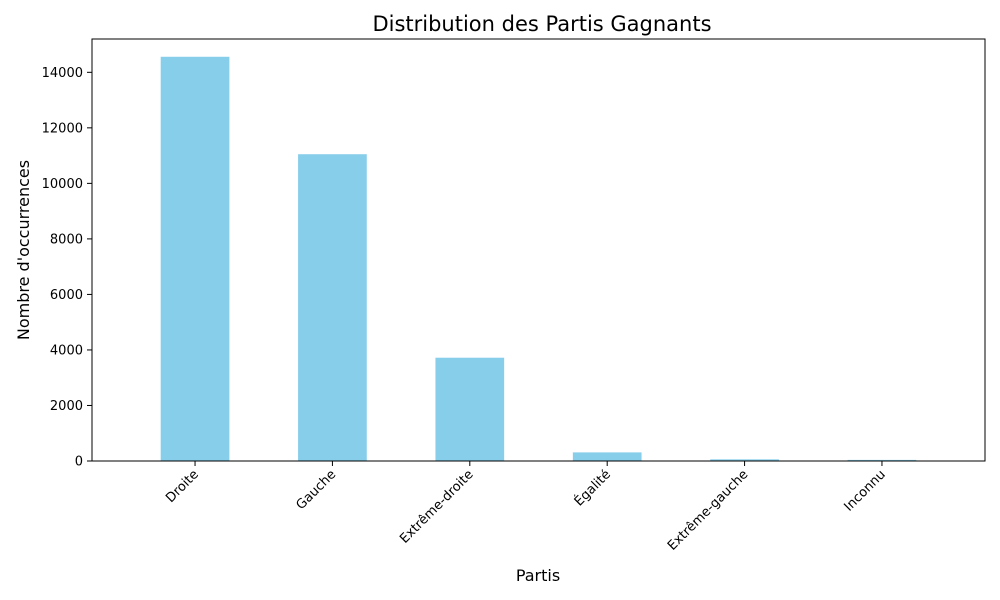 The width and height of the screenshot is (1000, 600). What do you see at coordinates (62, 184) in the screenshot?
I see `y-tick-label: 10000` at bounding box center [62, 184].